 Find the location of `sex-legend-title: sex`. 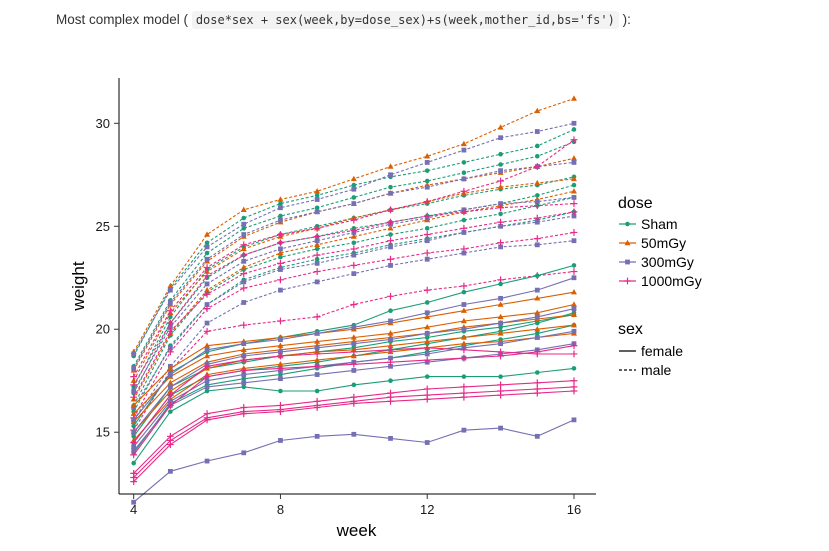

sex-legend-title: sex is located at coordinates (630, 329).